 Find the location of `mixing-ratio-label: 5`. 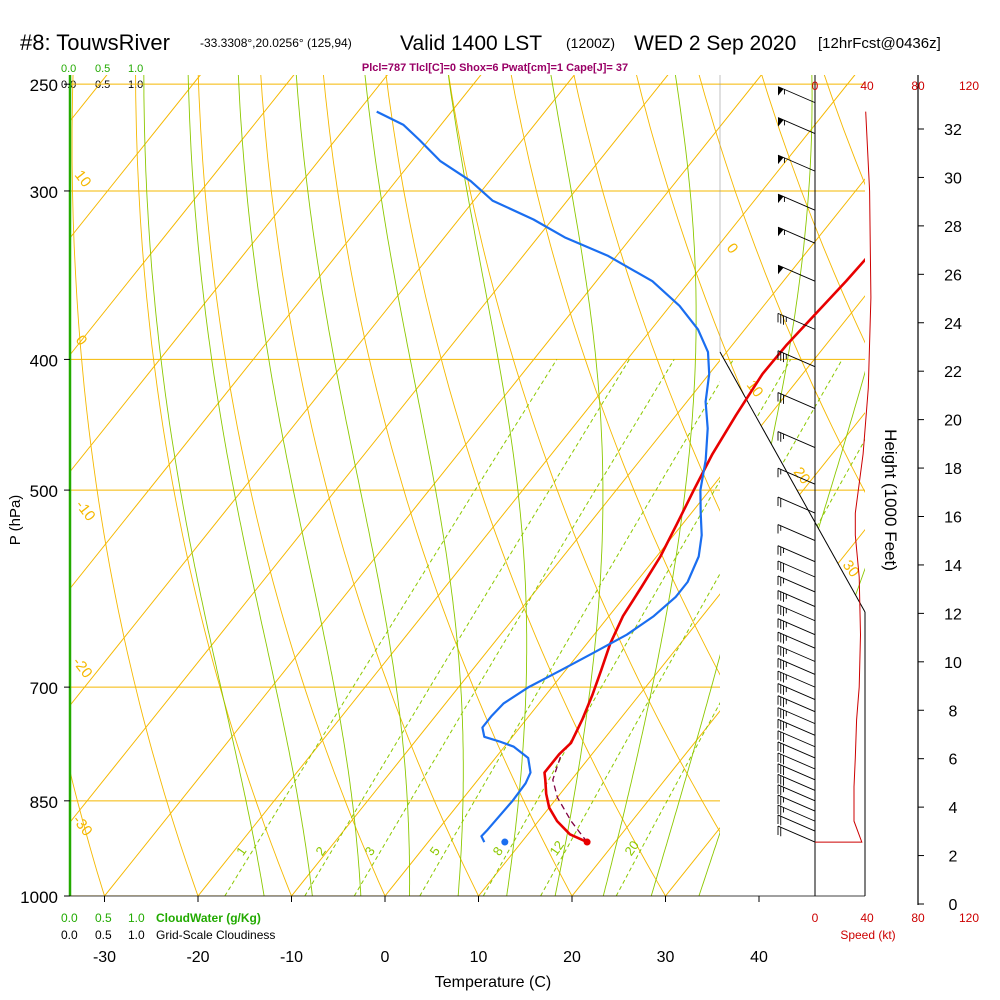

mixing-ratio-label: 5 is located at coordinates (435, 851).